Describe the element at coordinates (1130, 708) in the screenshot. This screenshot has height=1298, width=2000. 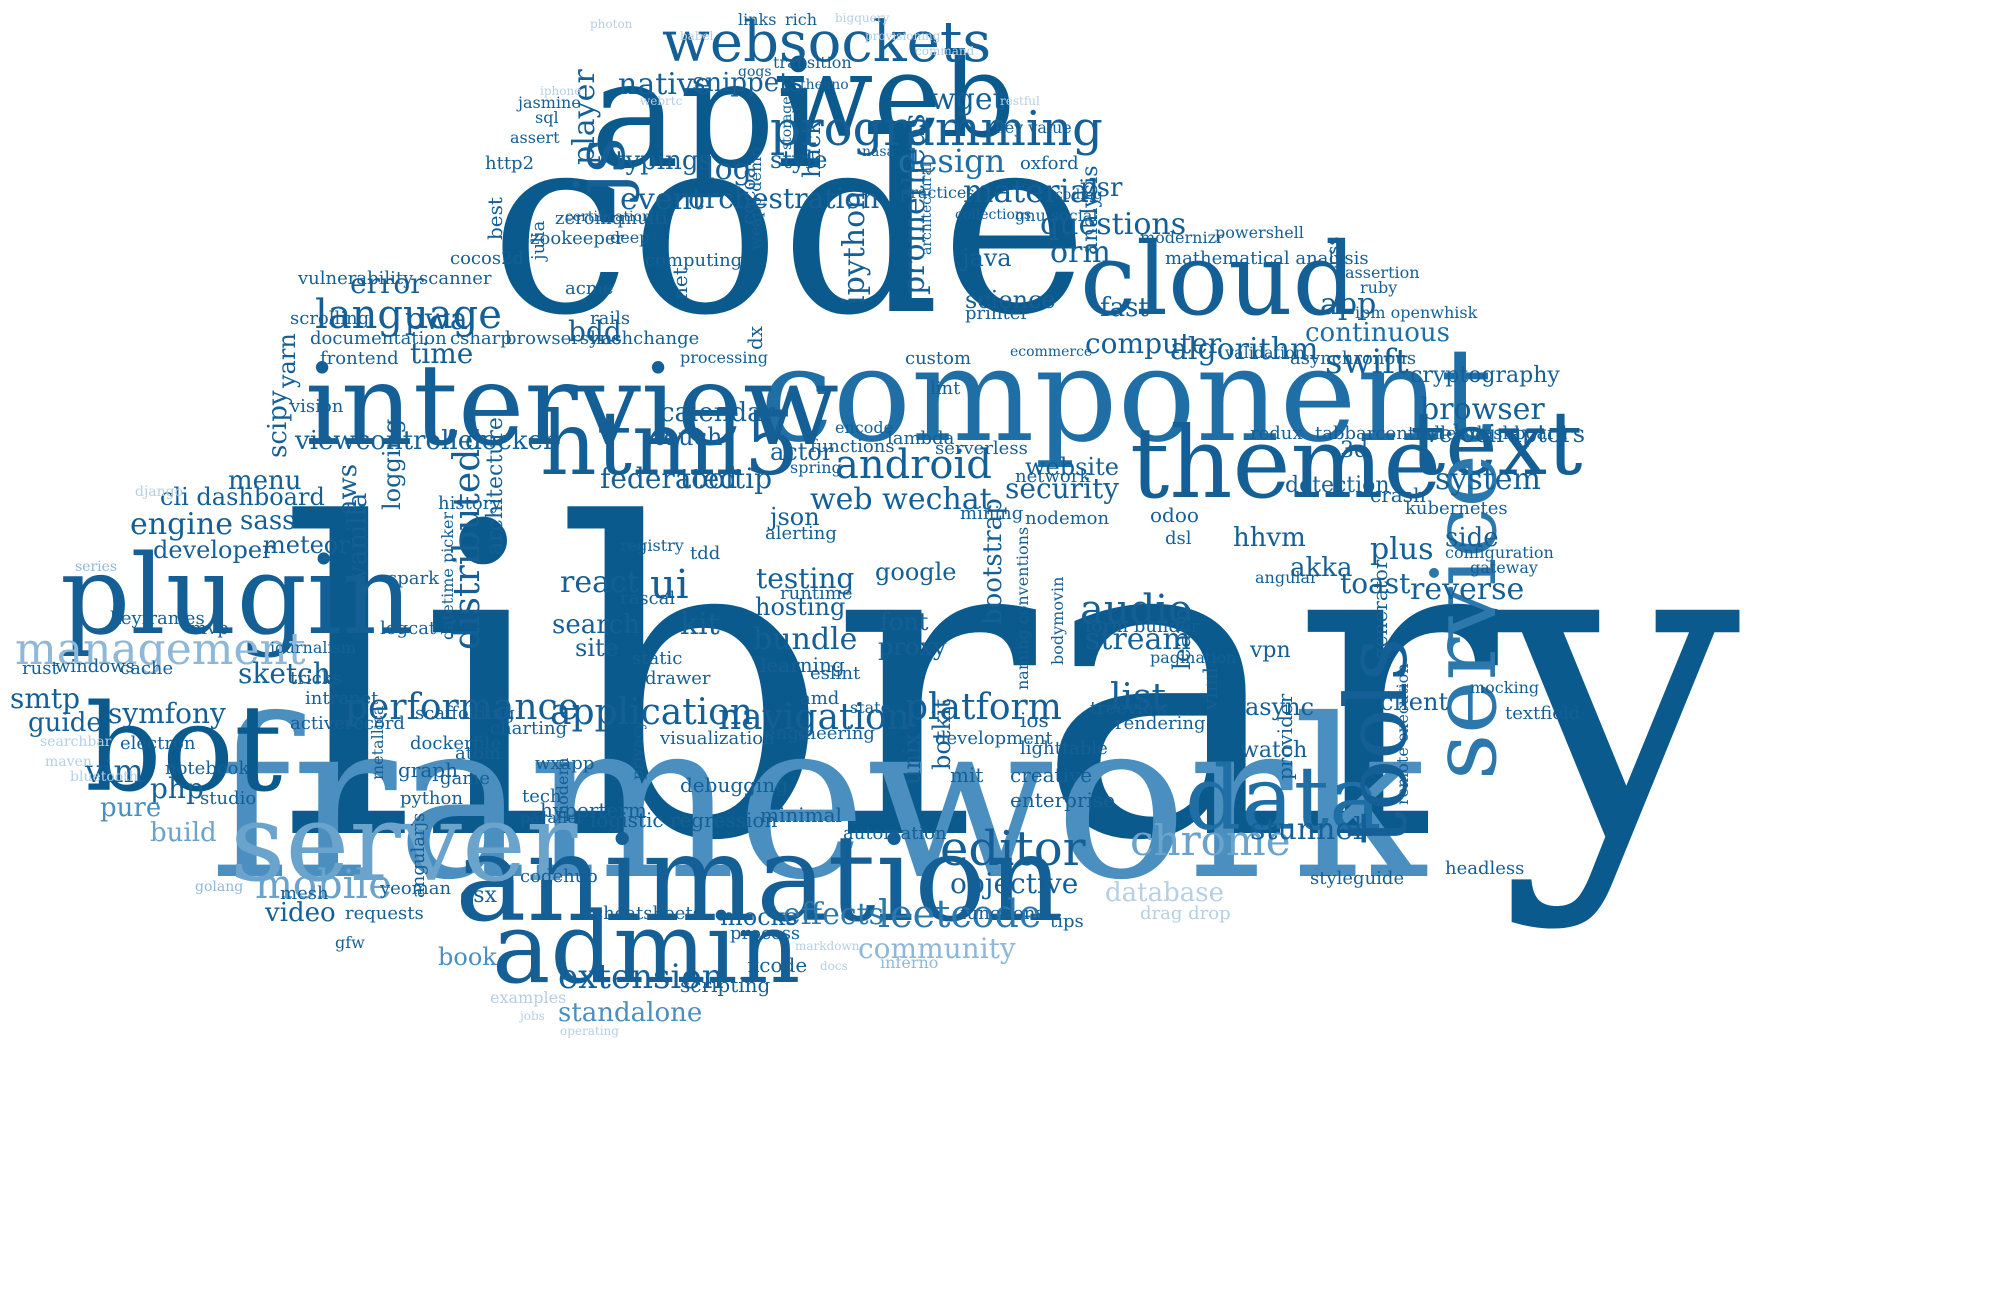
I see `word-treeview: treeview` at that location.